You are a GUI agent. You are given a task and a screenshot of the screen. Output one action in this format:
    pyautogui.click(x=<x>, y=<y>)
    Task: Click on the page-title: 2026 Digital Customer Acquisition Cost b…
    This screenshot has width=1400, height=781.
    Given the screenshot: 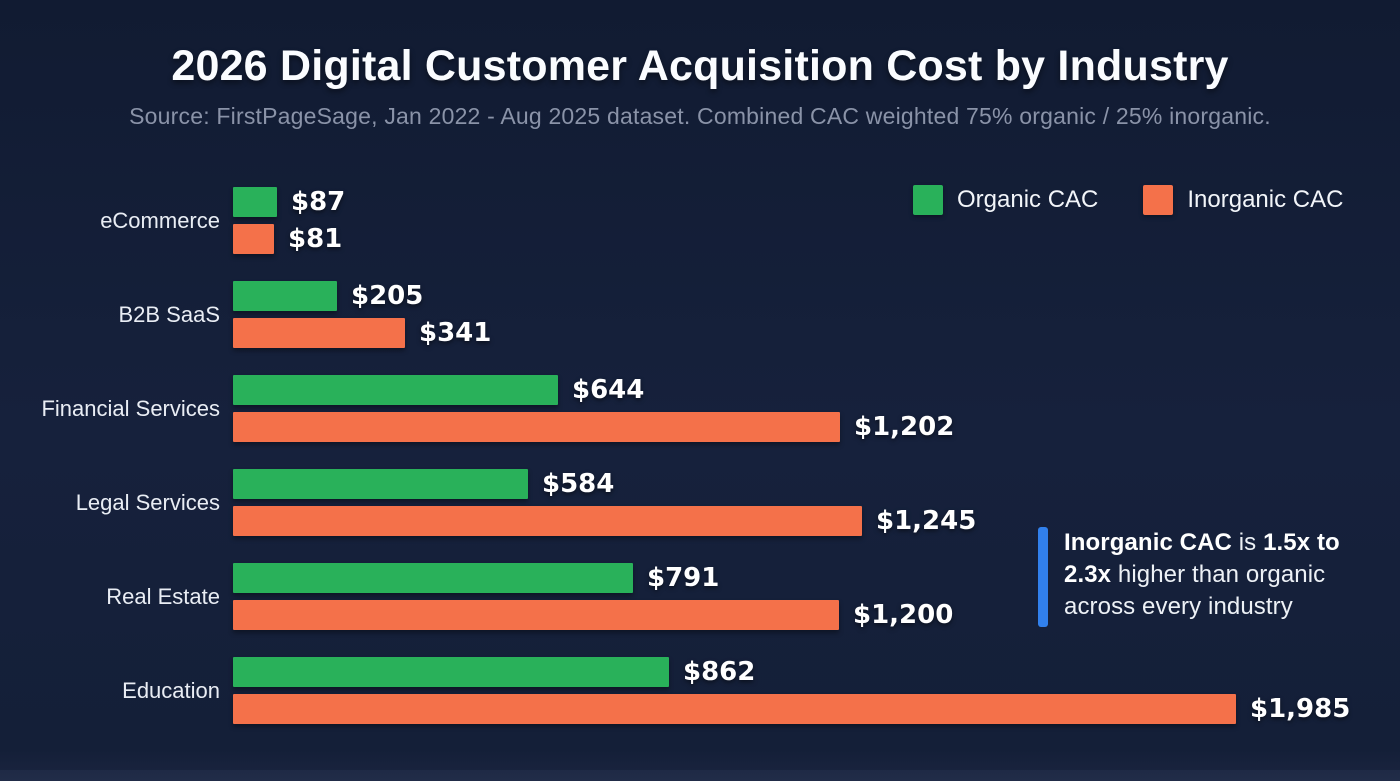 What is the action you would take?
    pyautogui.click(x=700, y=66)
    